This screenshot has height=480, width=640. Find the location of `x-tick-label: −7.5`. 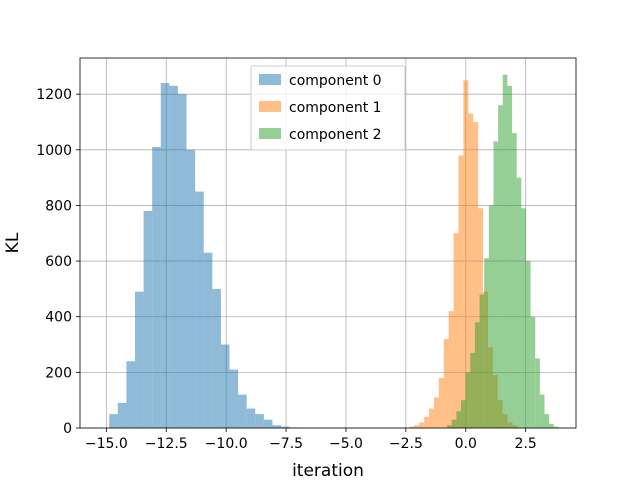

x-tick-label: −7.5 is located at coordinates (286, 444).